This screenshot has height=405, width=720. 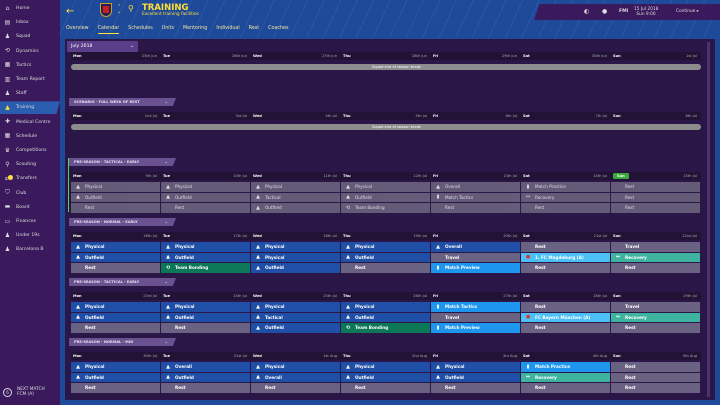 I want to click on up-down-arrows-icon: ⌃ ⌄, so click(x=119, y=9).